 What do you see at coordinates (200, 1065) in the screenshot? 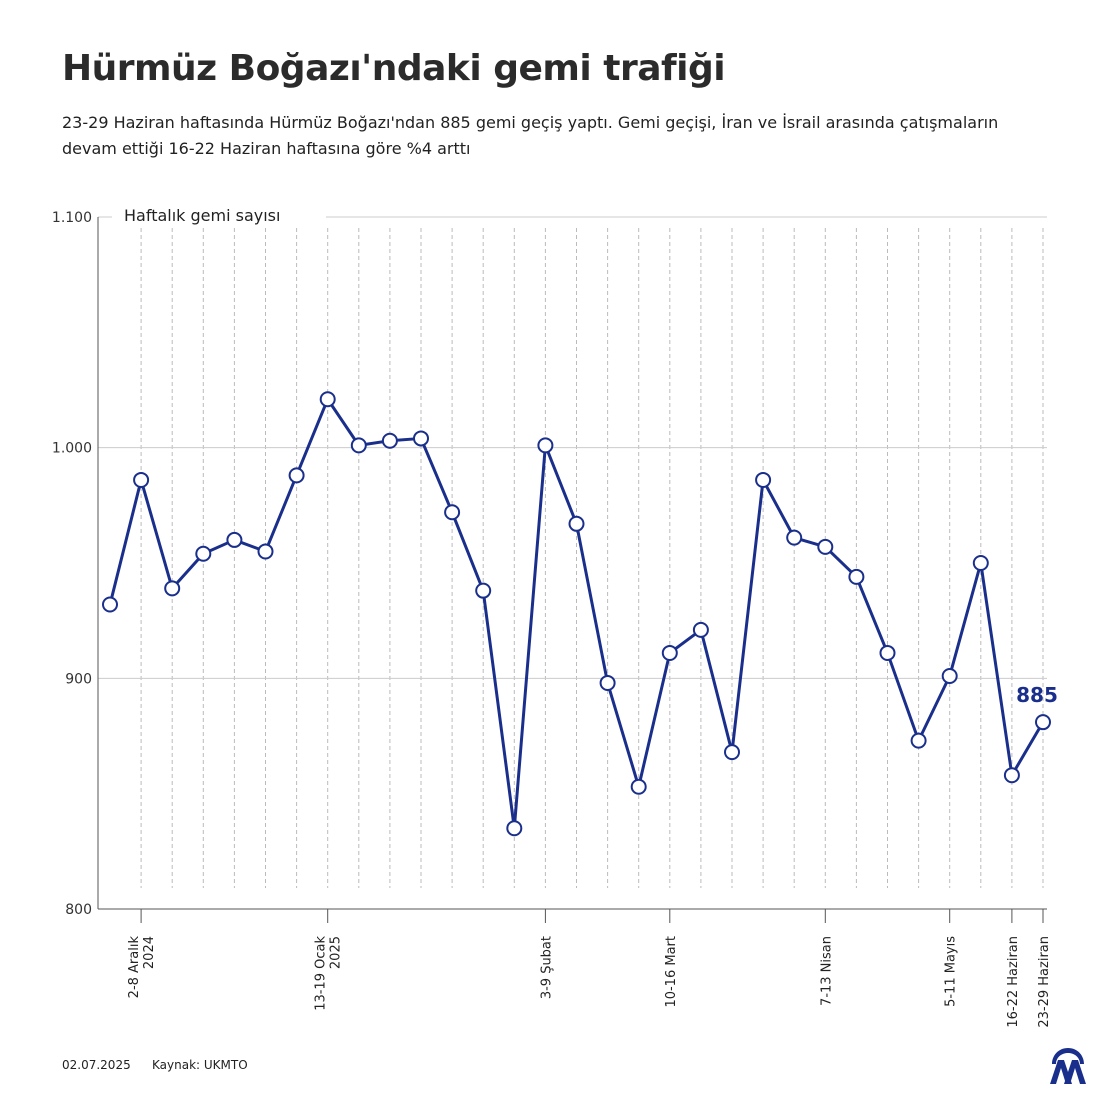
I see `source-label: Kaynak: UKMTO` at bounding box center [200, 1065].